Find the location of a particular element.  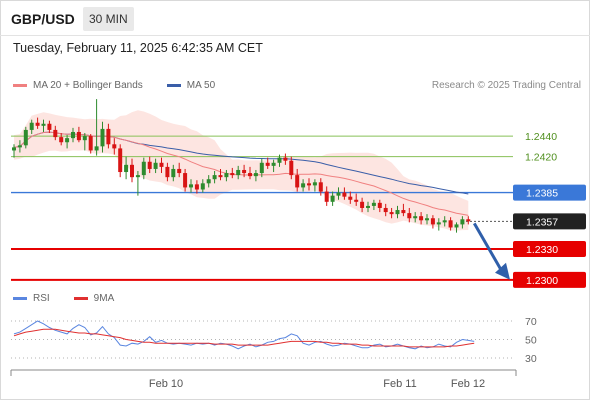

ma20-swatch is located at coordinates (20, 85).